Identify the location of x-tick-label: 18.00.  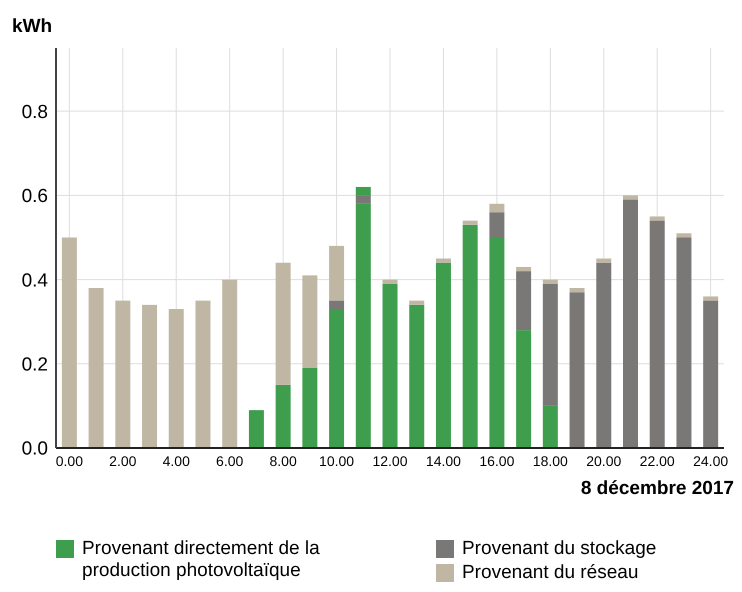
(550, 460).